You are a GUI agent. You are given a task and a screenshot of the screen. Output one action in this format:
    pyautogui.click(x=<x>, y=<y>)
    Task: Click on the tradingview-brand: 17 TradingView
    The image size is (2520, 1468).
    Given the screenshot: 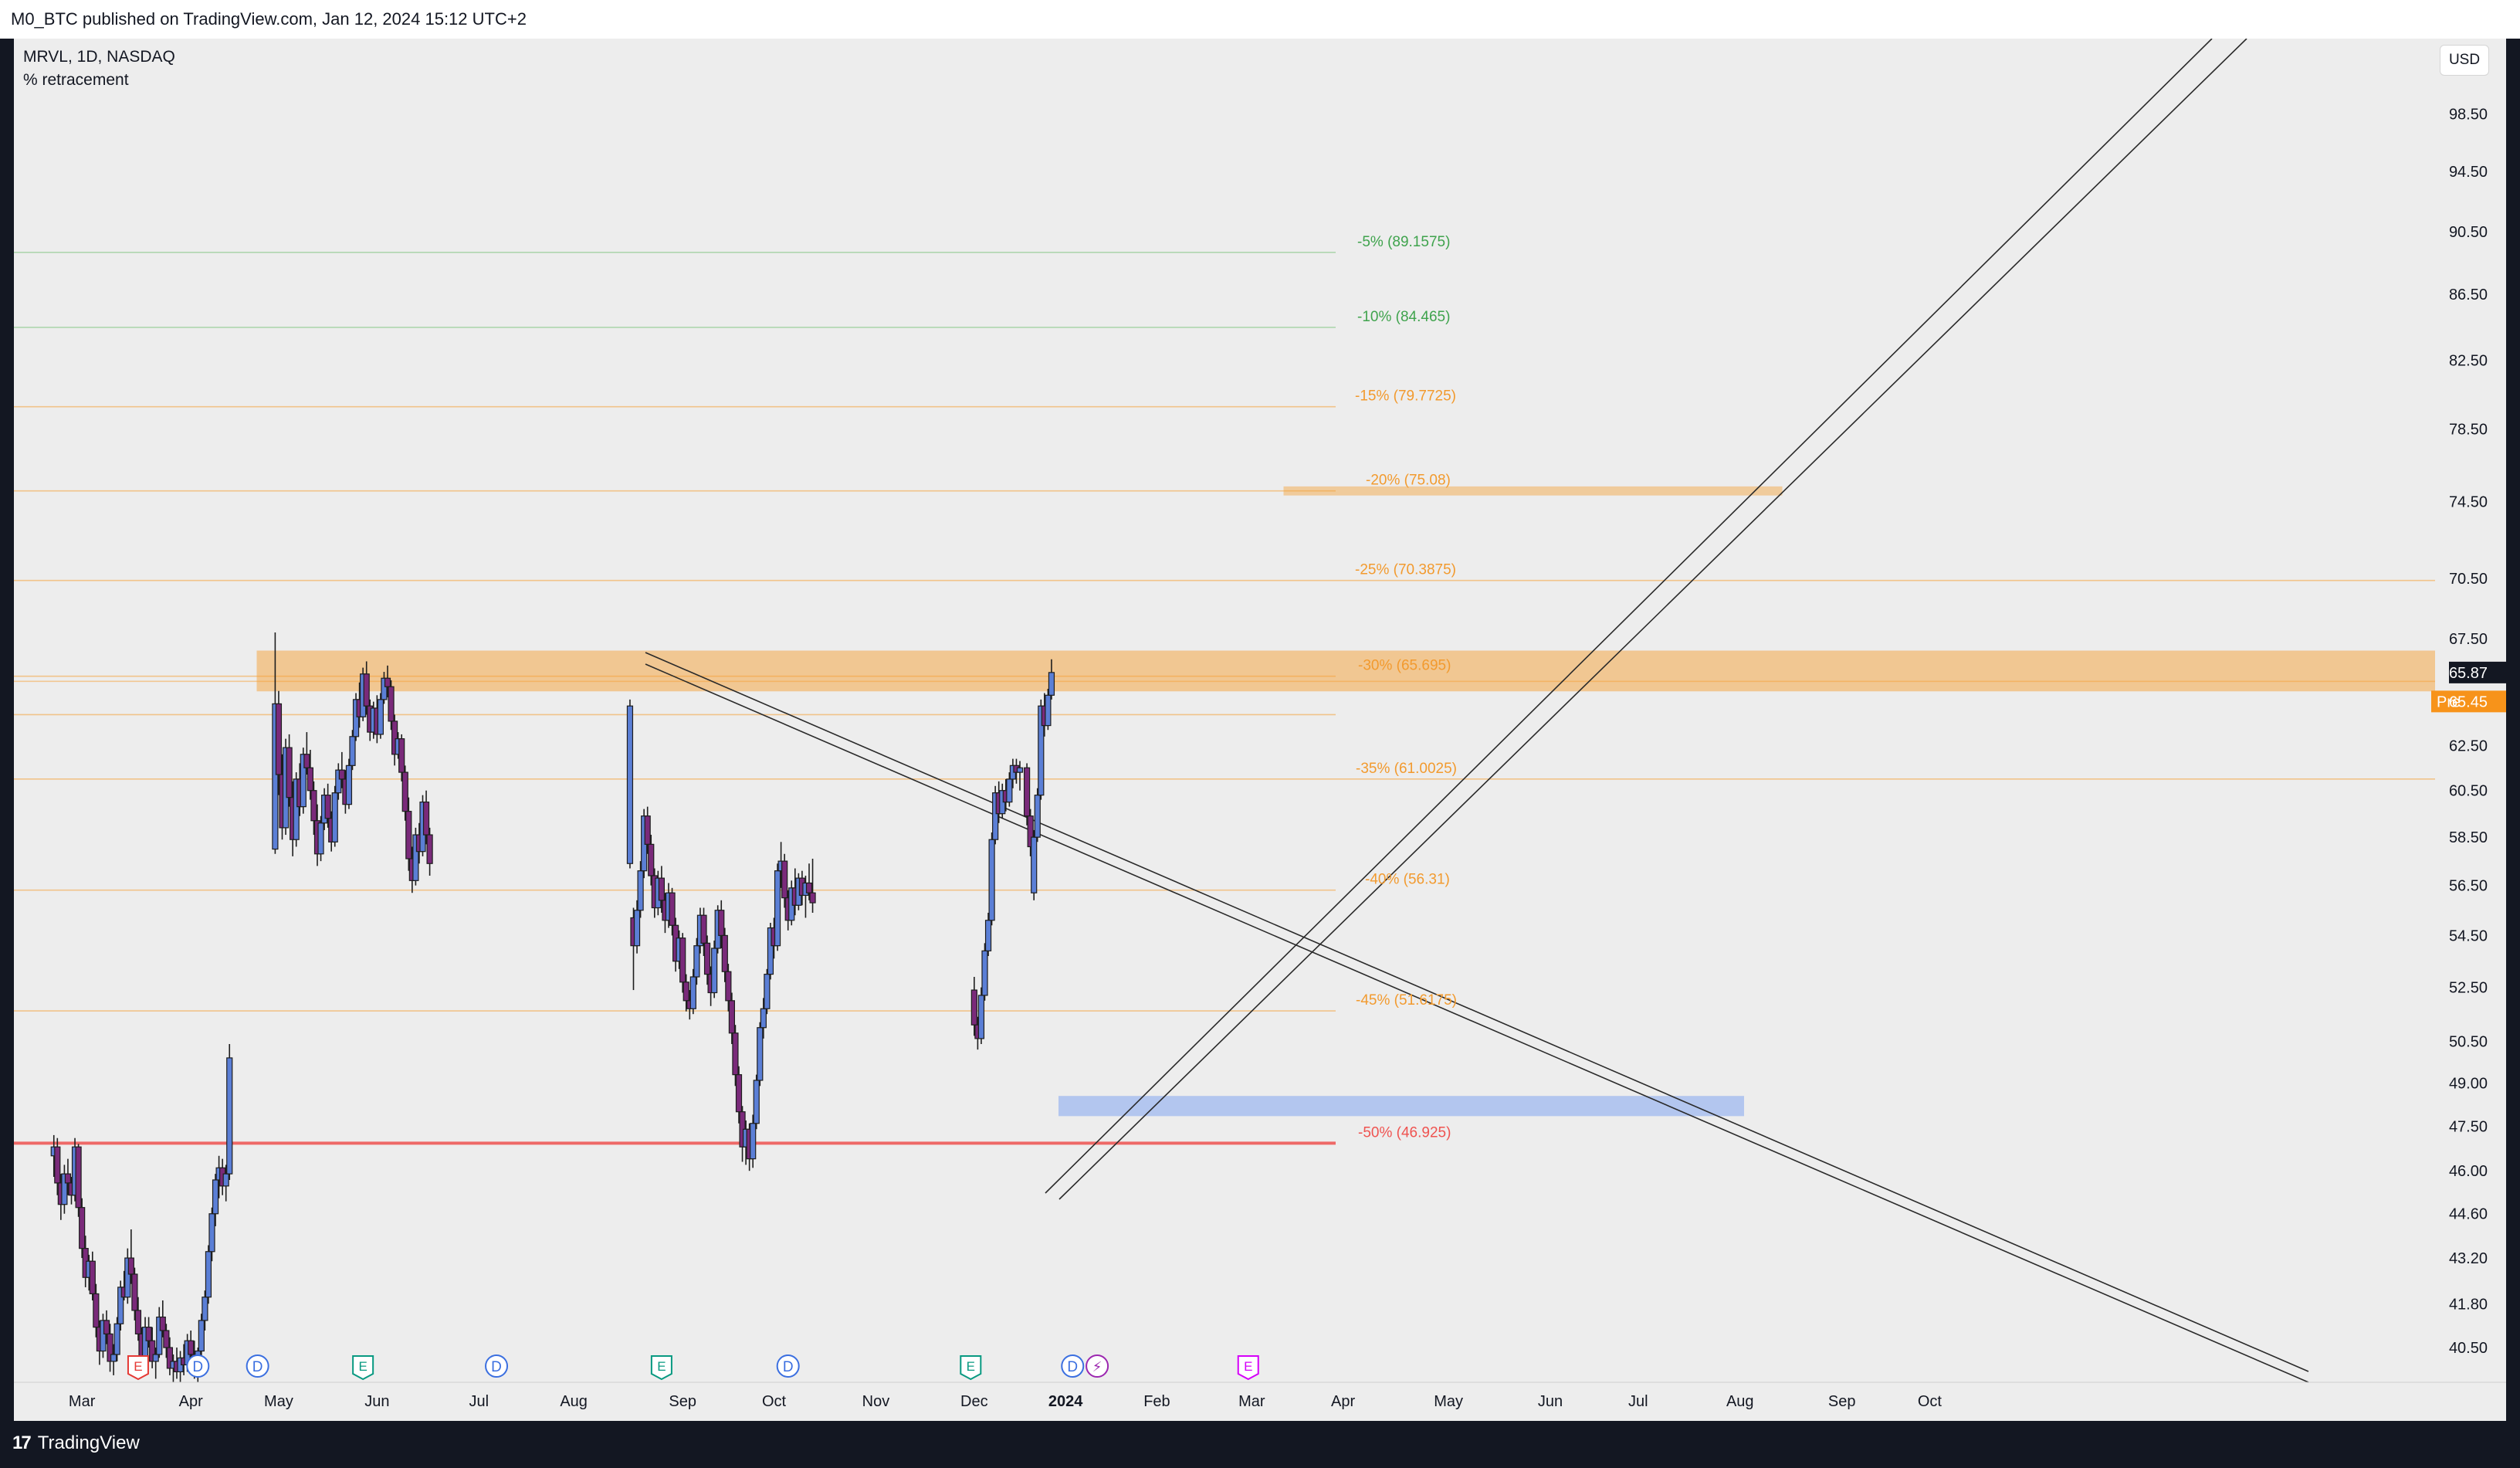 What is the action you would take?
    pyautogui.click(x=76, y=1443)
    